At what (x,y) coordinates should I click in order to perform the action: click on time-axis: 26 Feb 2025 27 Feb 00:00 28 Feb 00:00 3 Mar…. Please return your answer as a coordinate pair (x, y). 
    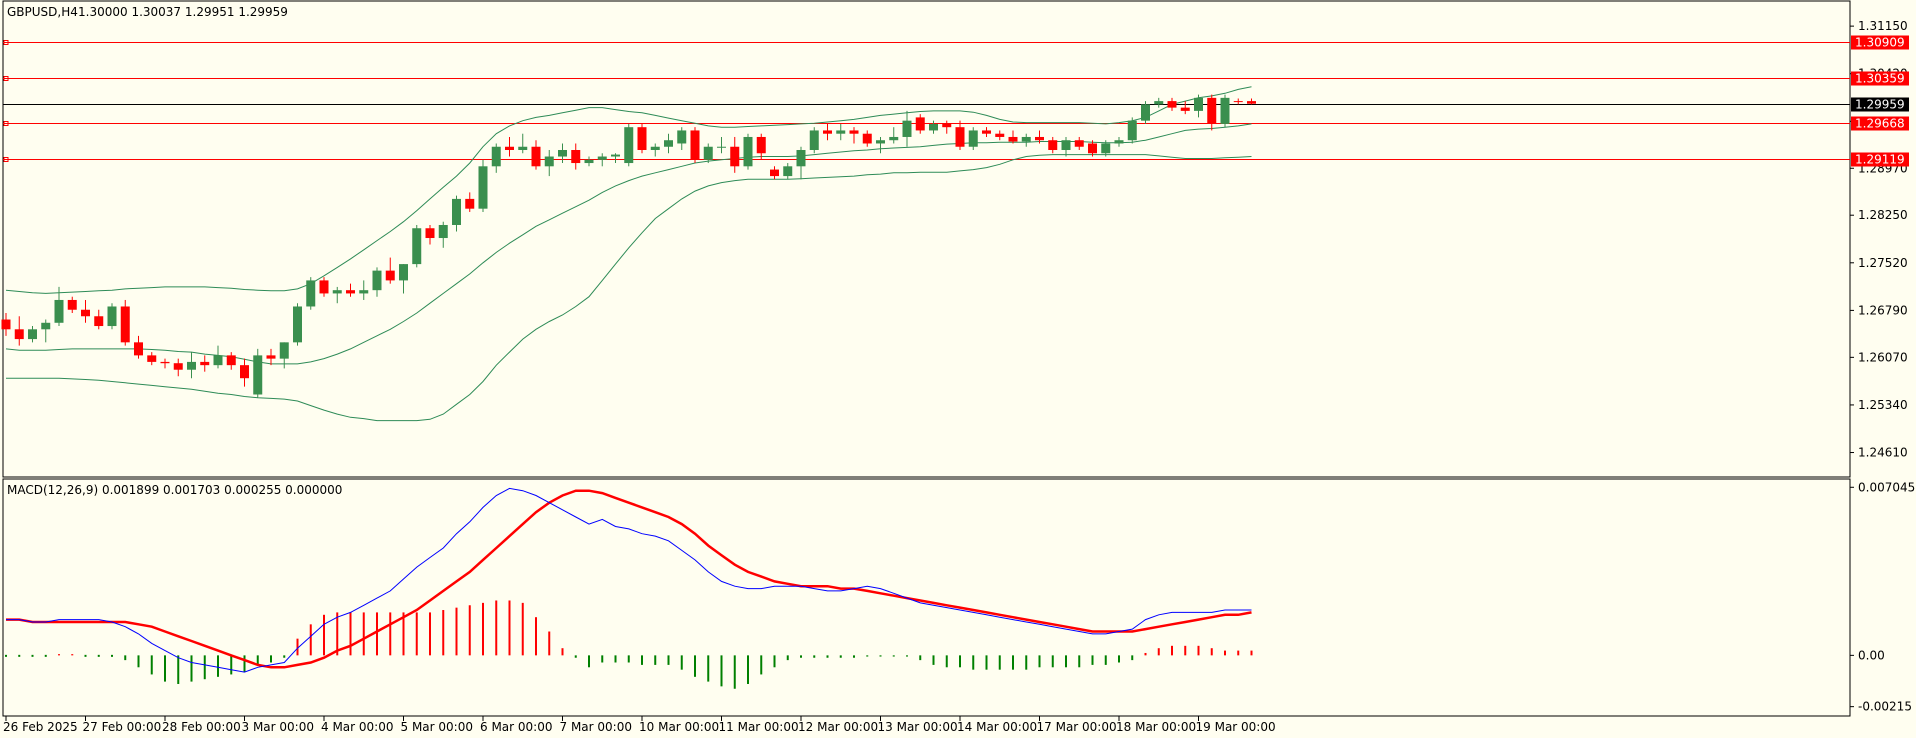
    Looking at the image, I should click on (639, 725).